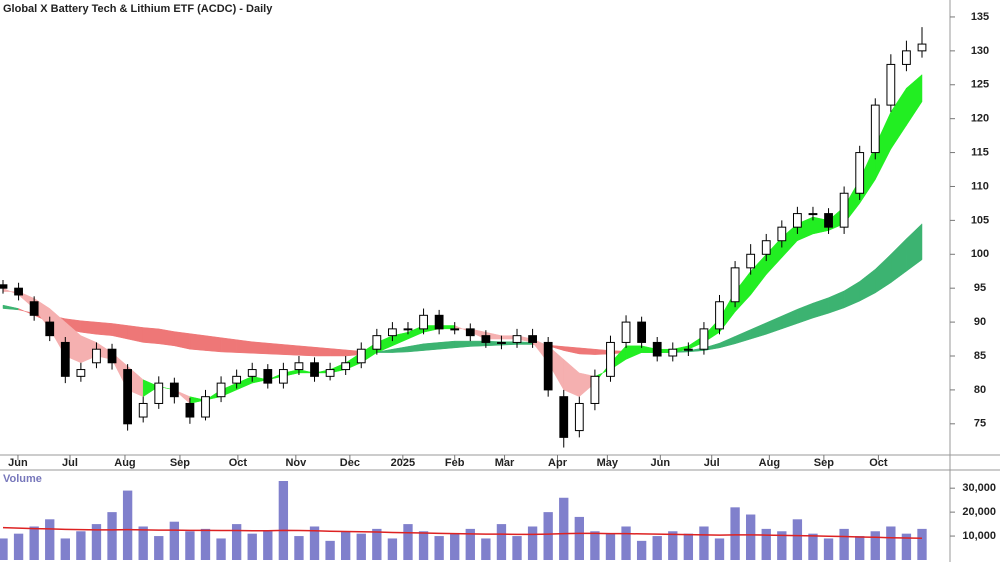 The height and width of the screenshot is (562, 1000). What do you see at coordinates (296, 463) in the screenshot?
I see `x-tick-label: Nov` at bounding box center [296, 463].